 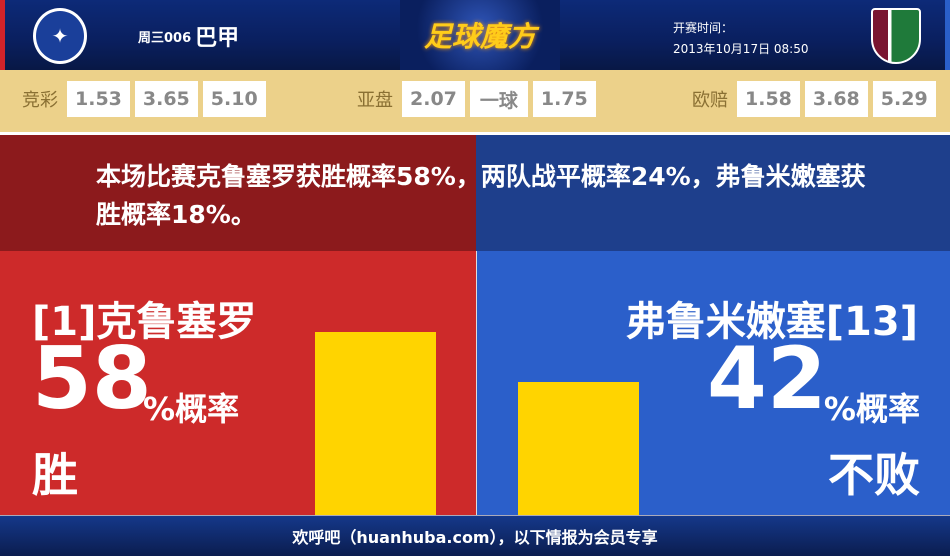 What do you see at coordinates (40, 100) in the screenshot?
I see `odds-label: 竞彩` at bounding box center [40, 100].